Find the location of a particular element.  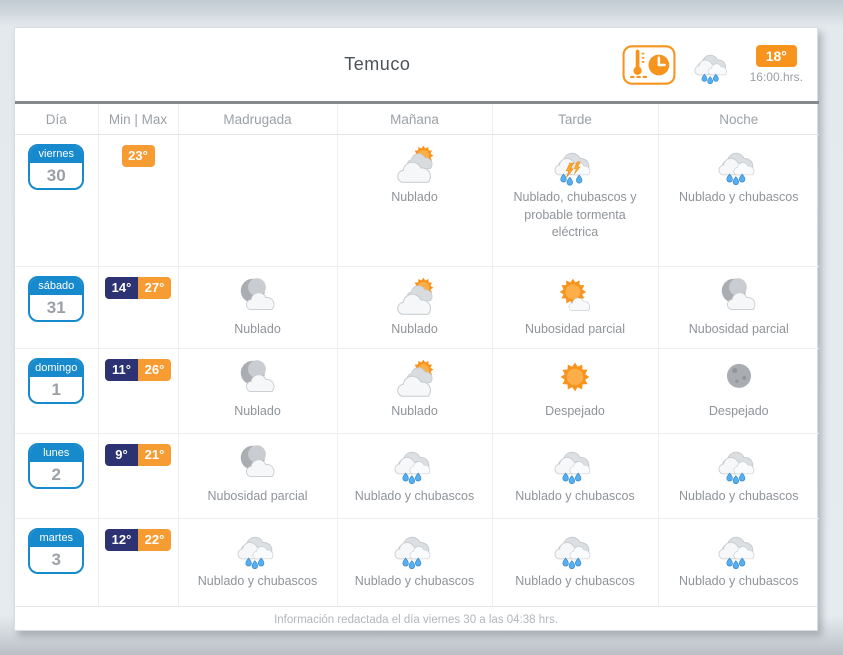

min-temp: 12° is located at coordinates (121, 540).